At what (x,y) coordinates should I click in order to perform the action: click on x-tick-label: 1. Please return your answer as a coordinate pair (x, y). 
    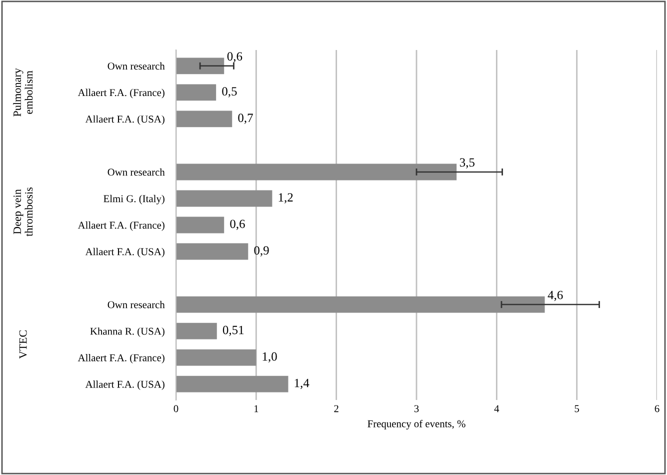
    Looking at the image, I should click on (256, 408).